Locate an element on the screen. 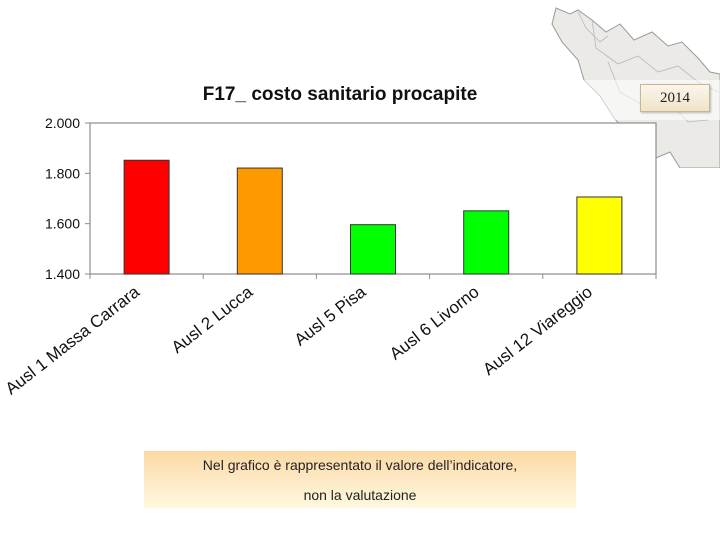  chart-title: F17_ costo sanitario procapite is located at coordinates (340, 94).